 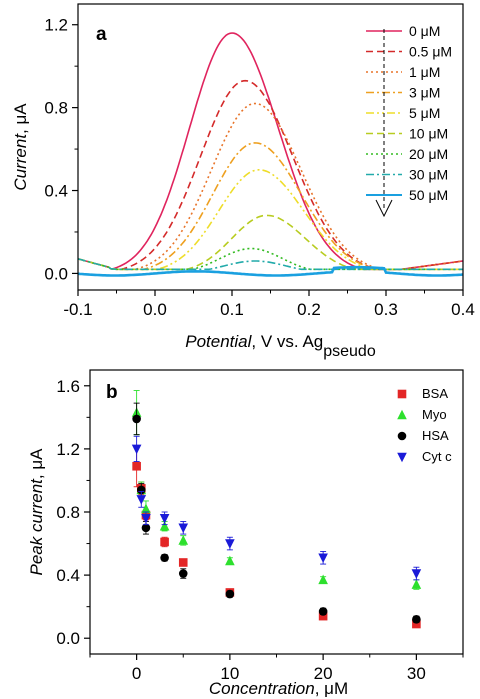 What do you see at coordinates (331, 688) in the screenshot?
I see `x-label-rest: , μM` at bounding box center [331, 688].